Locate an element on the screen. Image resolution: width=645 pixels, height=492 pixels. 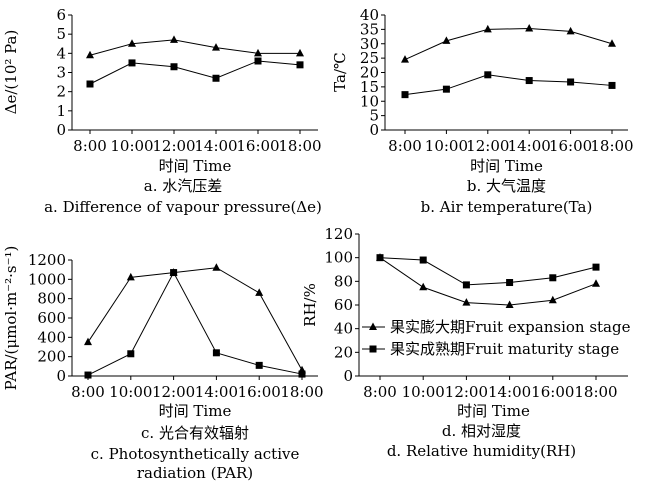
y-tick-label: 6 is located at coordinates (61, 15).